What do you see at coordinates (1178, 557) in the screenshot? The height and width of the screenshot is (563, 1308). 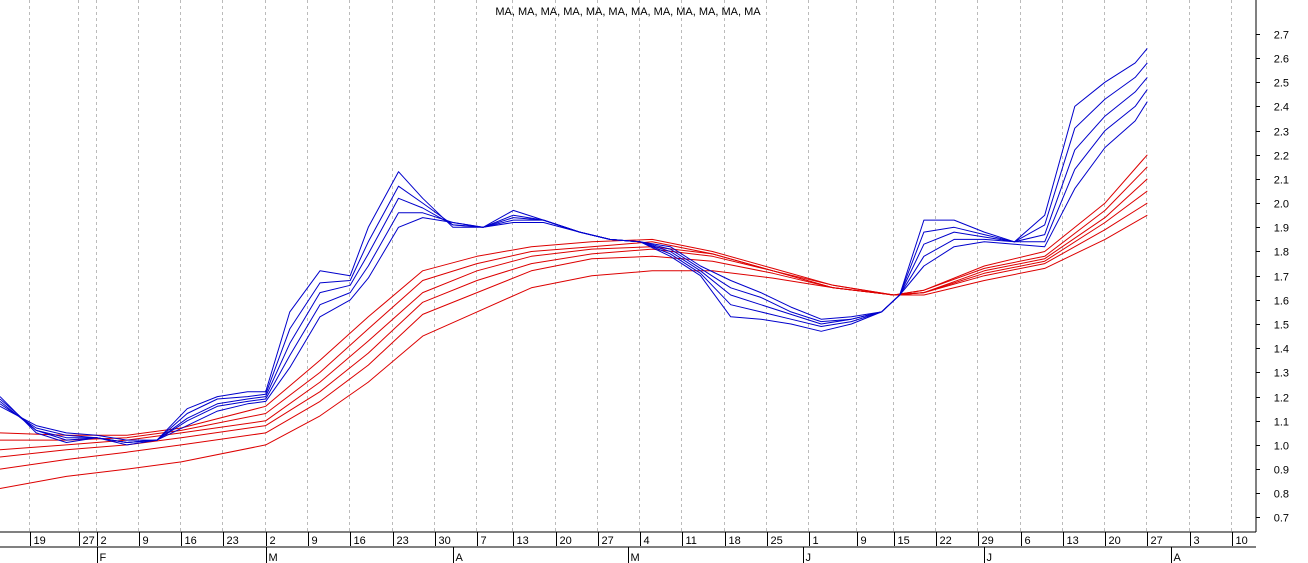 I see `month-tick-label-6: A` at bounding box center [1178, 557].